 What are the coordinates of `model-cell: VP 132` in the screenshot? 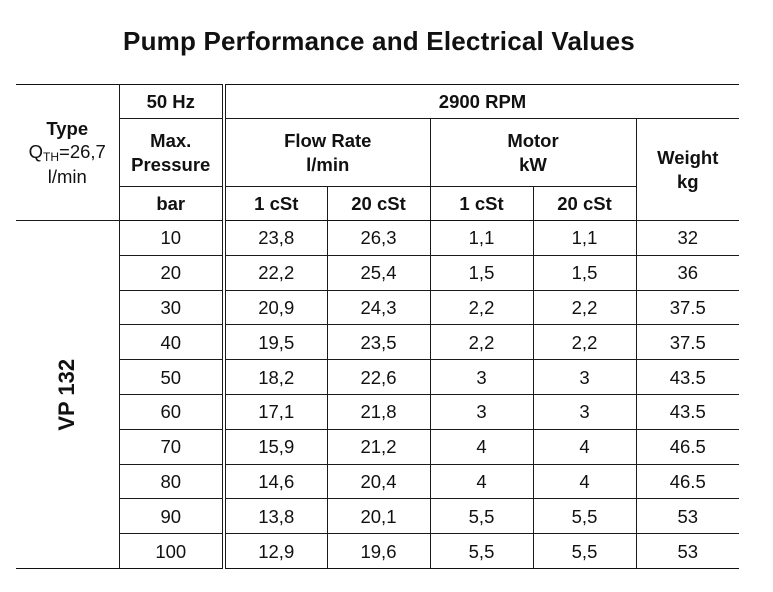 It's located at (68, 394).